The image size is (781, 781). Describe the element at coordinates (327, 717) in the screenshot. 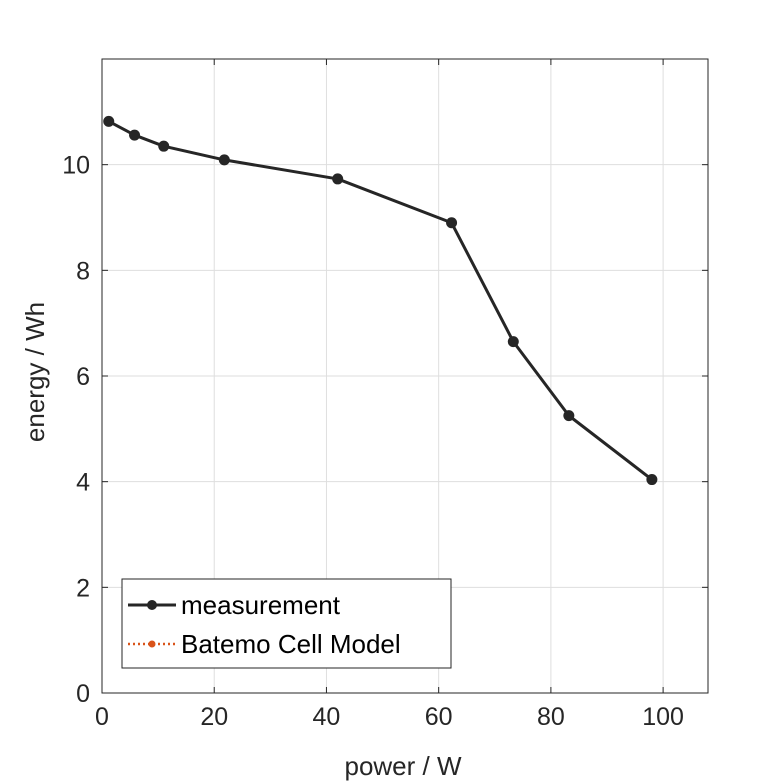

I see `x-tick-label: 40` at that location.